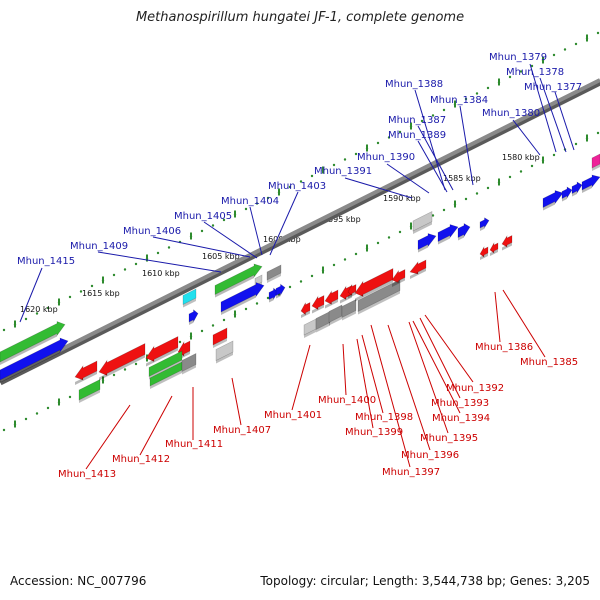 The width and height of the screenshot is (600, 600). Describe the element at coordinates (422, 221) in the screenshot. I see `gene-lightgray-fwd` at that location.